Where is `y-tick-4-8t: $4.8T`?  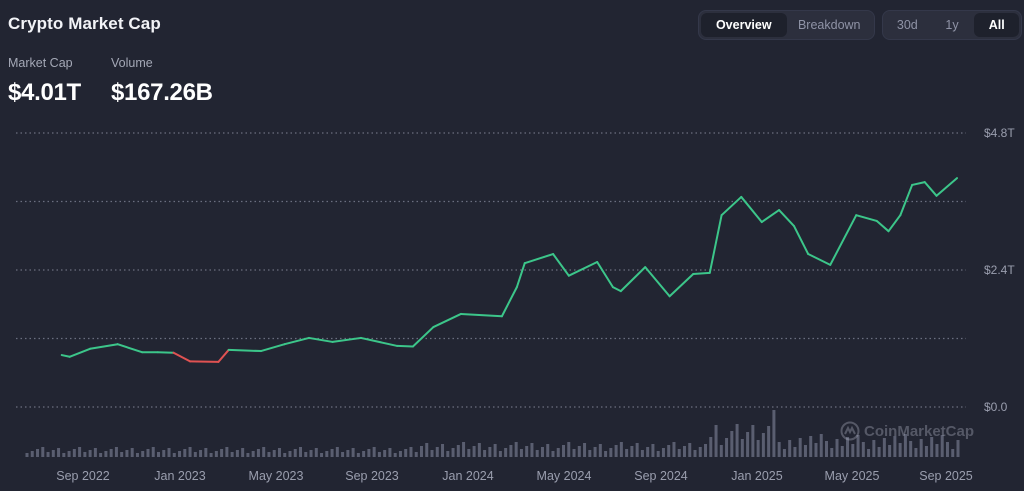 y-tick-4-8t: $4.8T is located at coordinates (999, 133).